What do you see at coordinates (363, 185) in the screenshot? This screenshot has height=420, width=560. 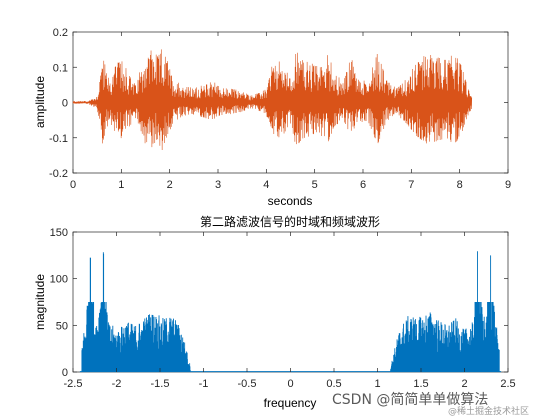 I see `time-x-tick-label: 6` at bounding box center [363, 185].